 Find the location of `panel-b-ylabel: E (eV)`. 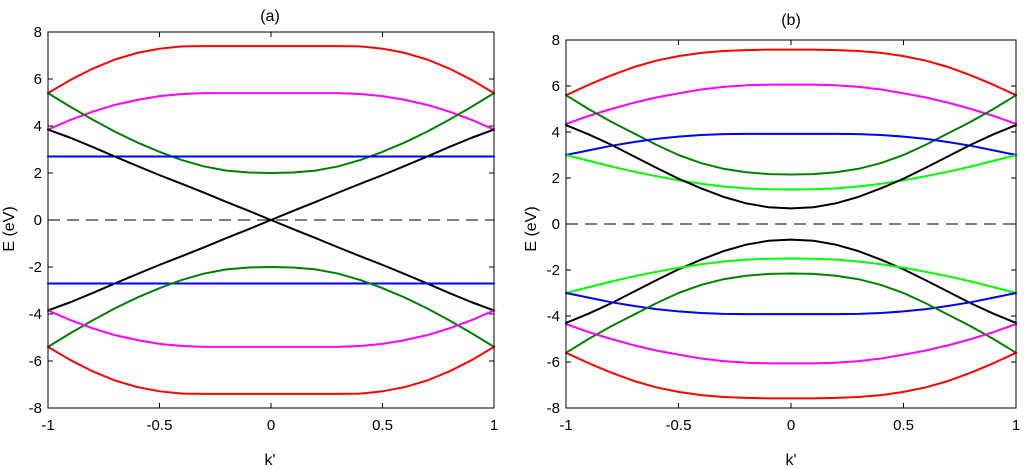

panel-b-ylabel: E (eV) is located at coordinates (531, 228).